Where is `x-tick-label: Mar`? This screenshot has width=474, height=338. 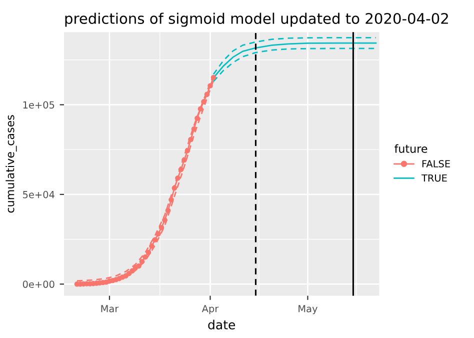 x-tick-label: Mar is located at coordinates (110, 308).